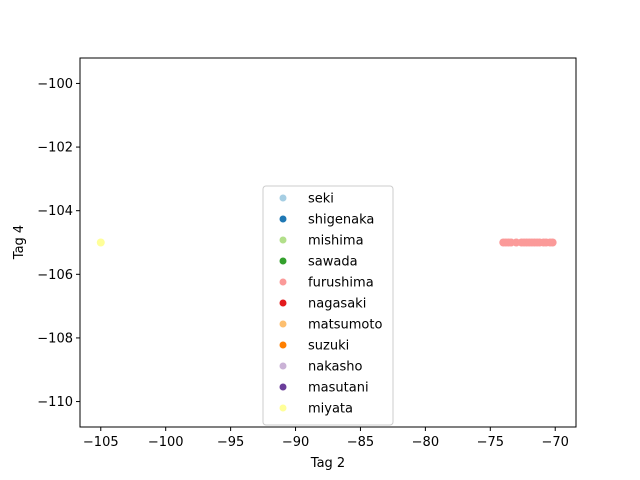 The width and height of the screenshot is (640, 480). Describe the element at coordinates (283, 282) in the screenshot. I see `legend-marker-furushima` at that location.